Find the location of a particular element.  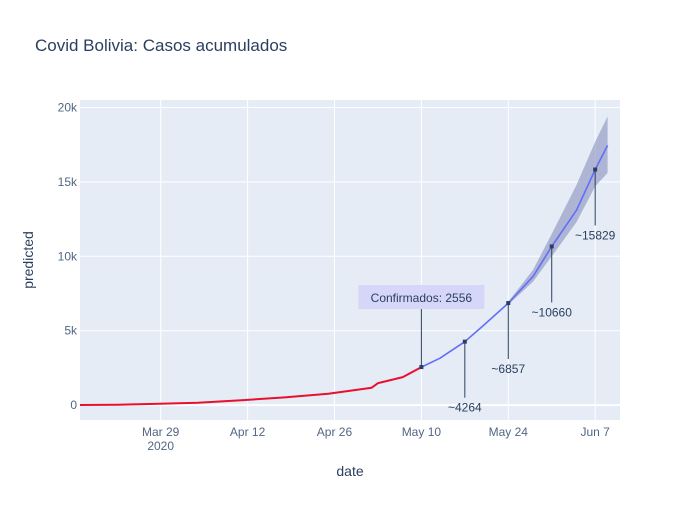

x-tick-label: May 10 is located at coordinates (422, 432).